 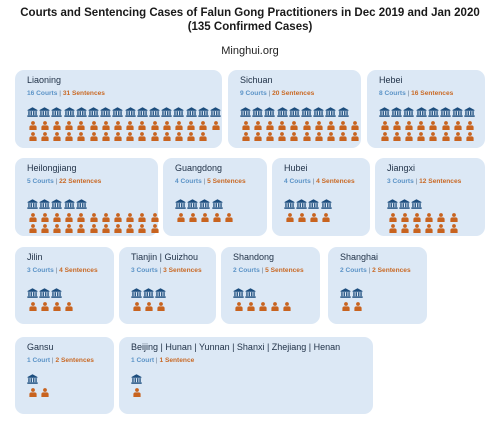 I want to click on region-stats: 2 Courts | 2 Sentences, so click(x=375, y=270).